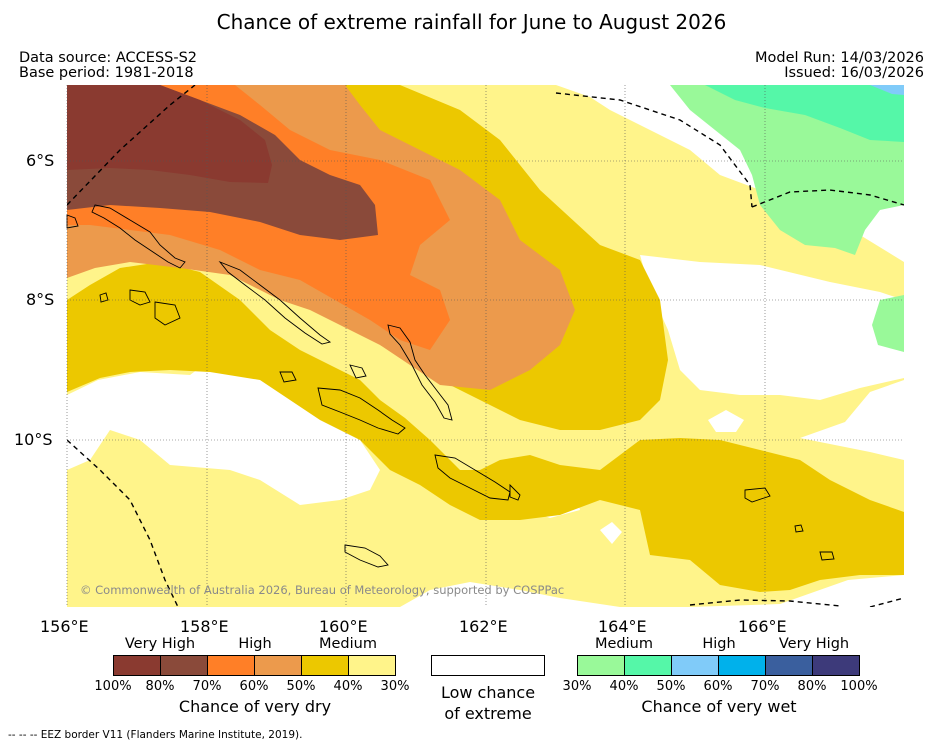 The width and height of the screenshot is (943, 747). Describe the element at coordinates (223, 428) in the screenshot. I see `region-low-left` at that location.